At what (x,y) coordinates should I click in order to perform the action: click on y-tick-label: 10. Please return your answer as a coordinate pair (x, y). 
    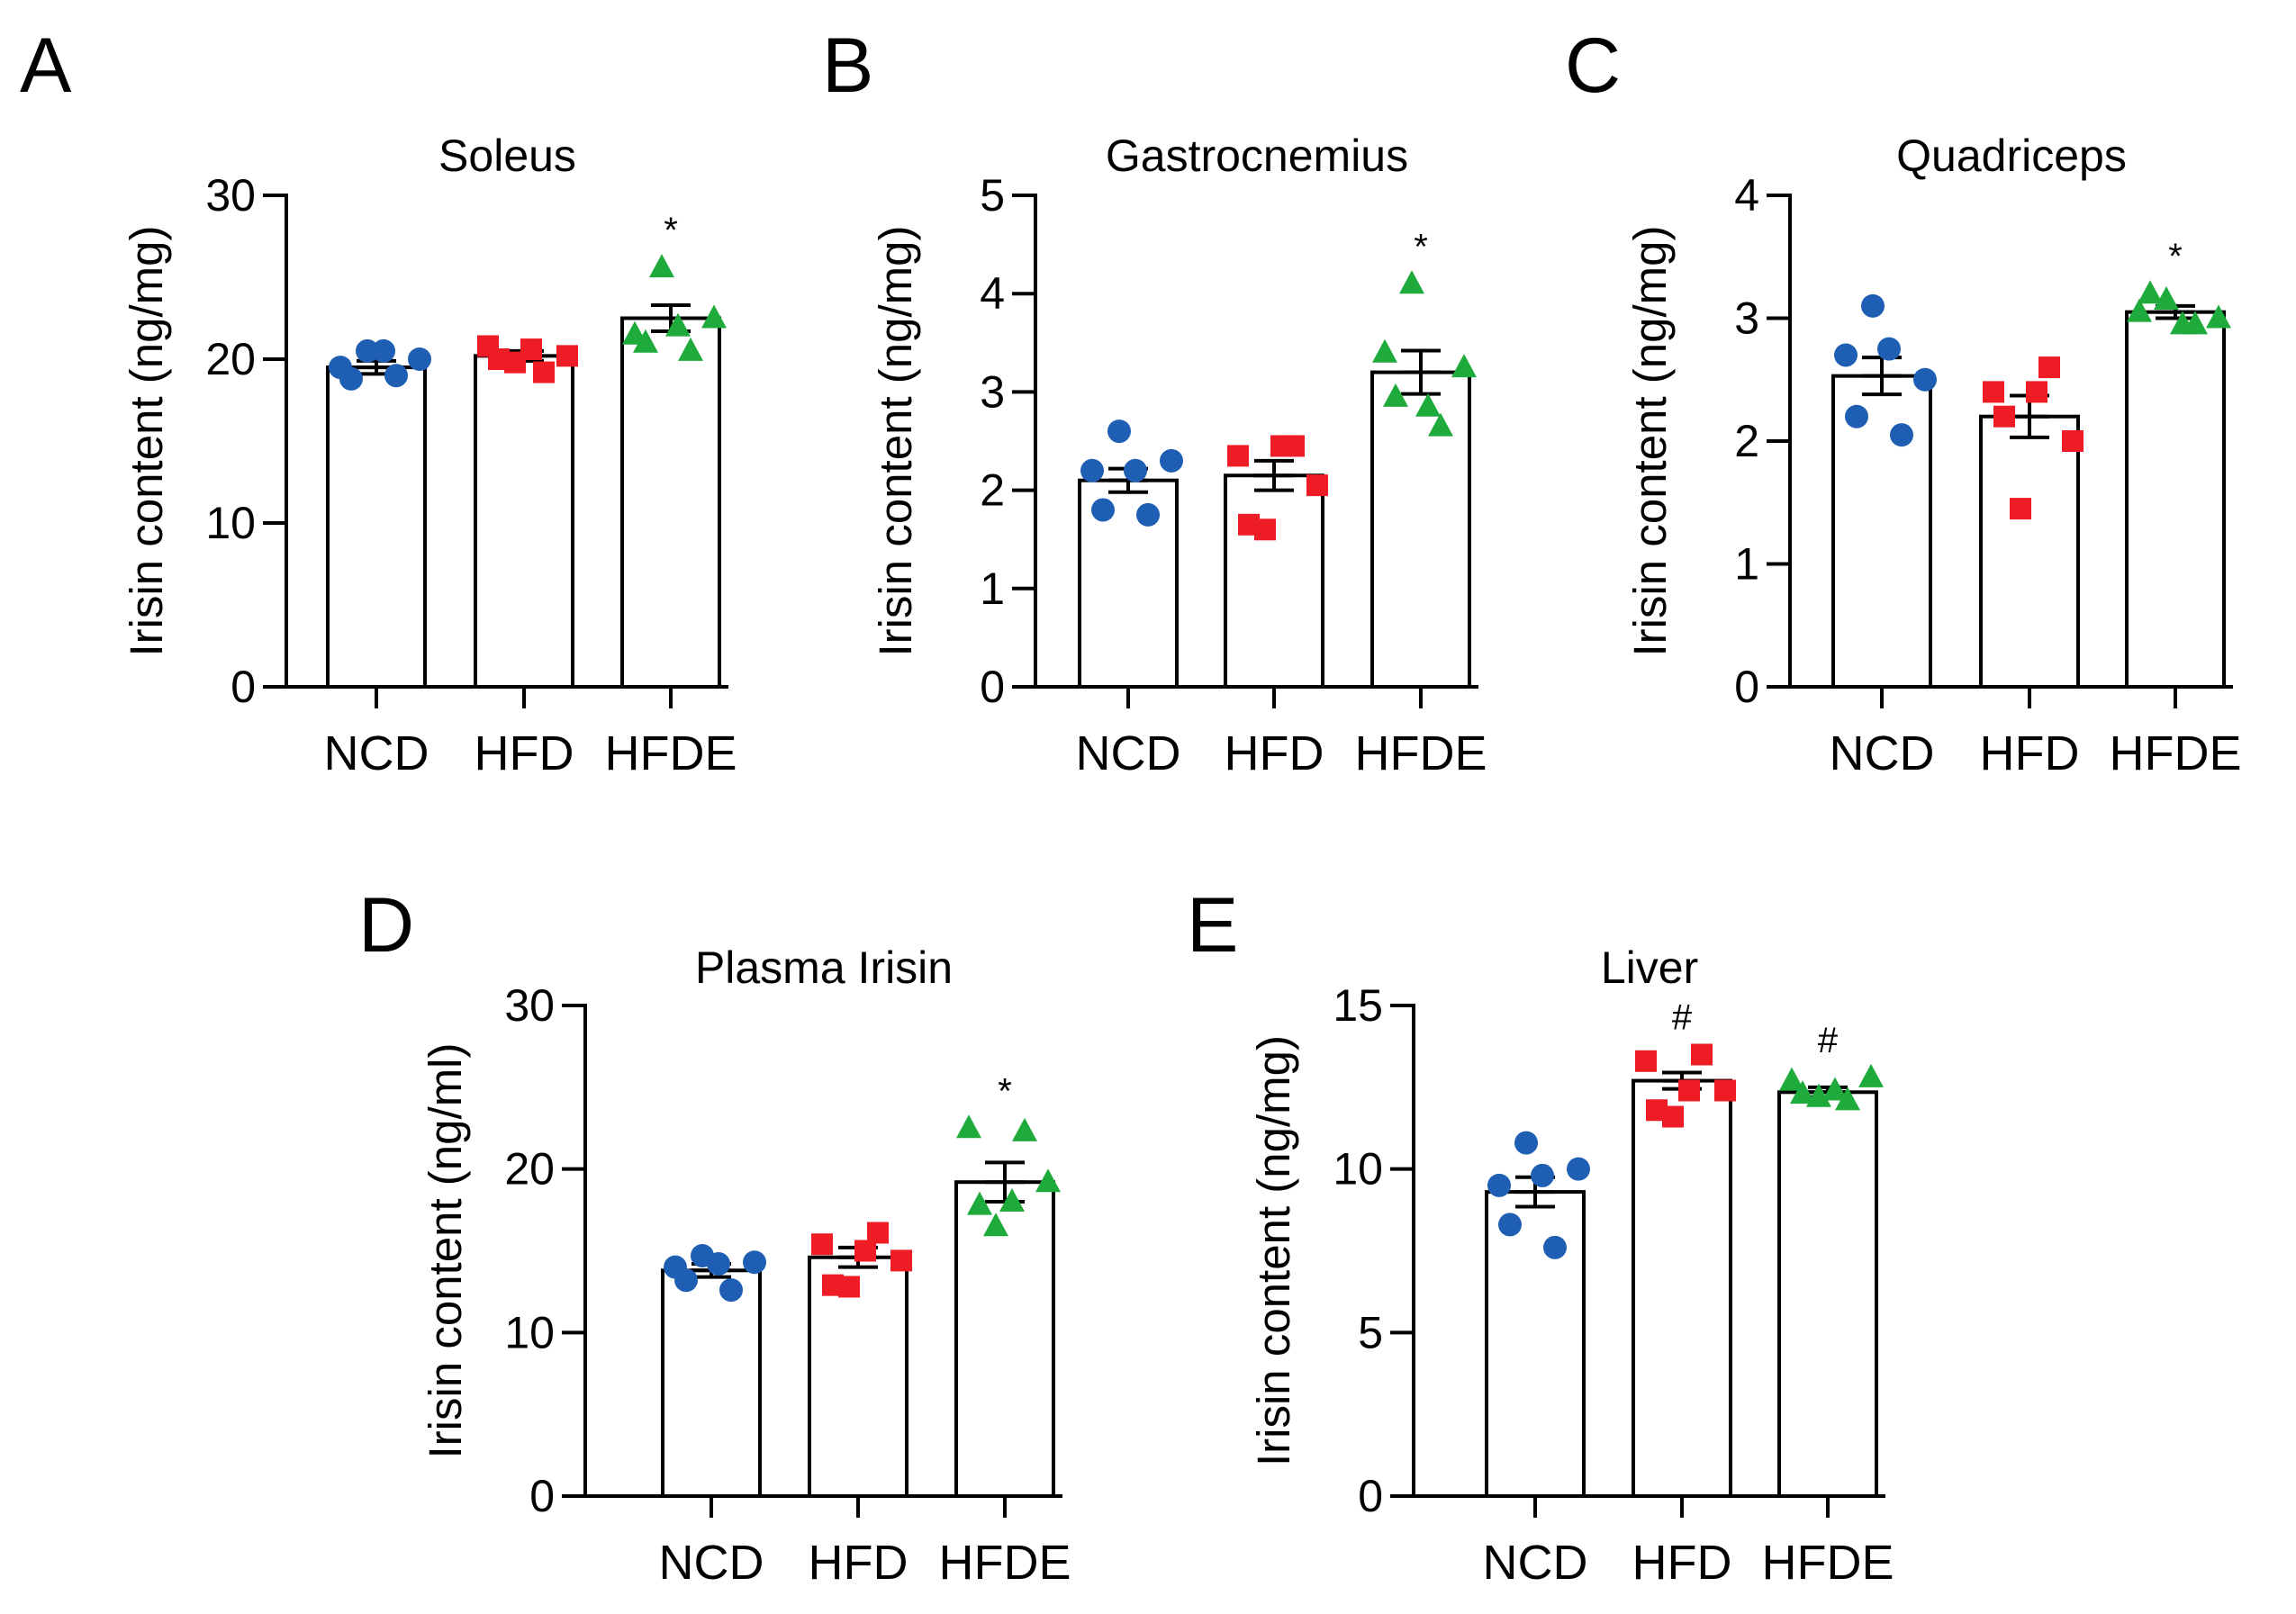
    Looking at the image, I should click on (230, 523).